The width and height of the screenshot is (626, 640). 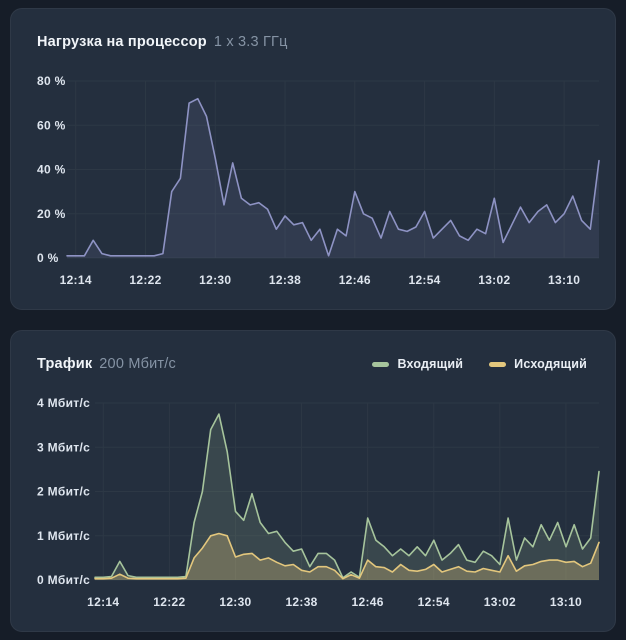 What do you see at coordinates (51, 81) in the screenshot?
I see `svg-text: 80 %` at bounding box center [51, 81].